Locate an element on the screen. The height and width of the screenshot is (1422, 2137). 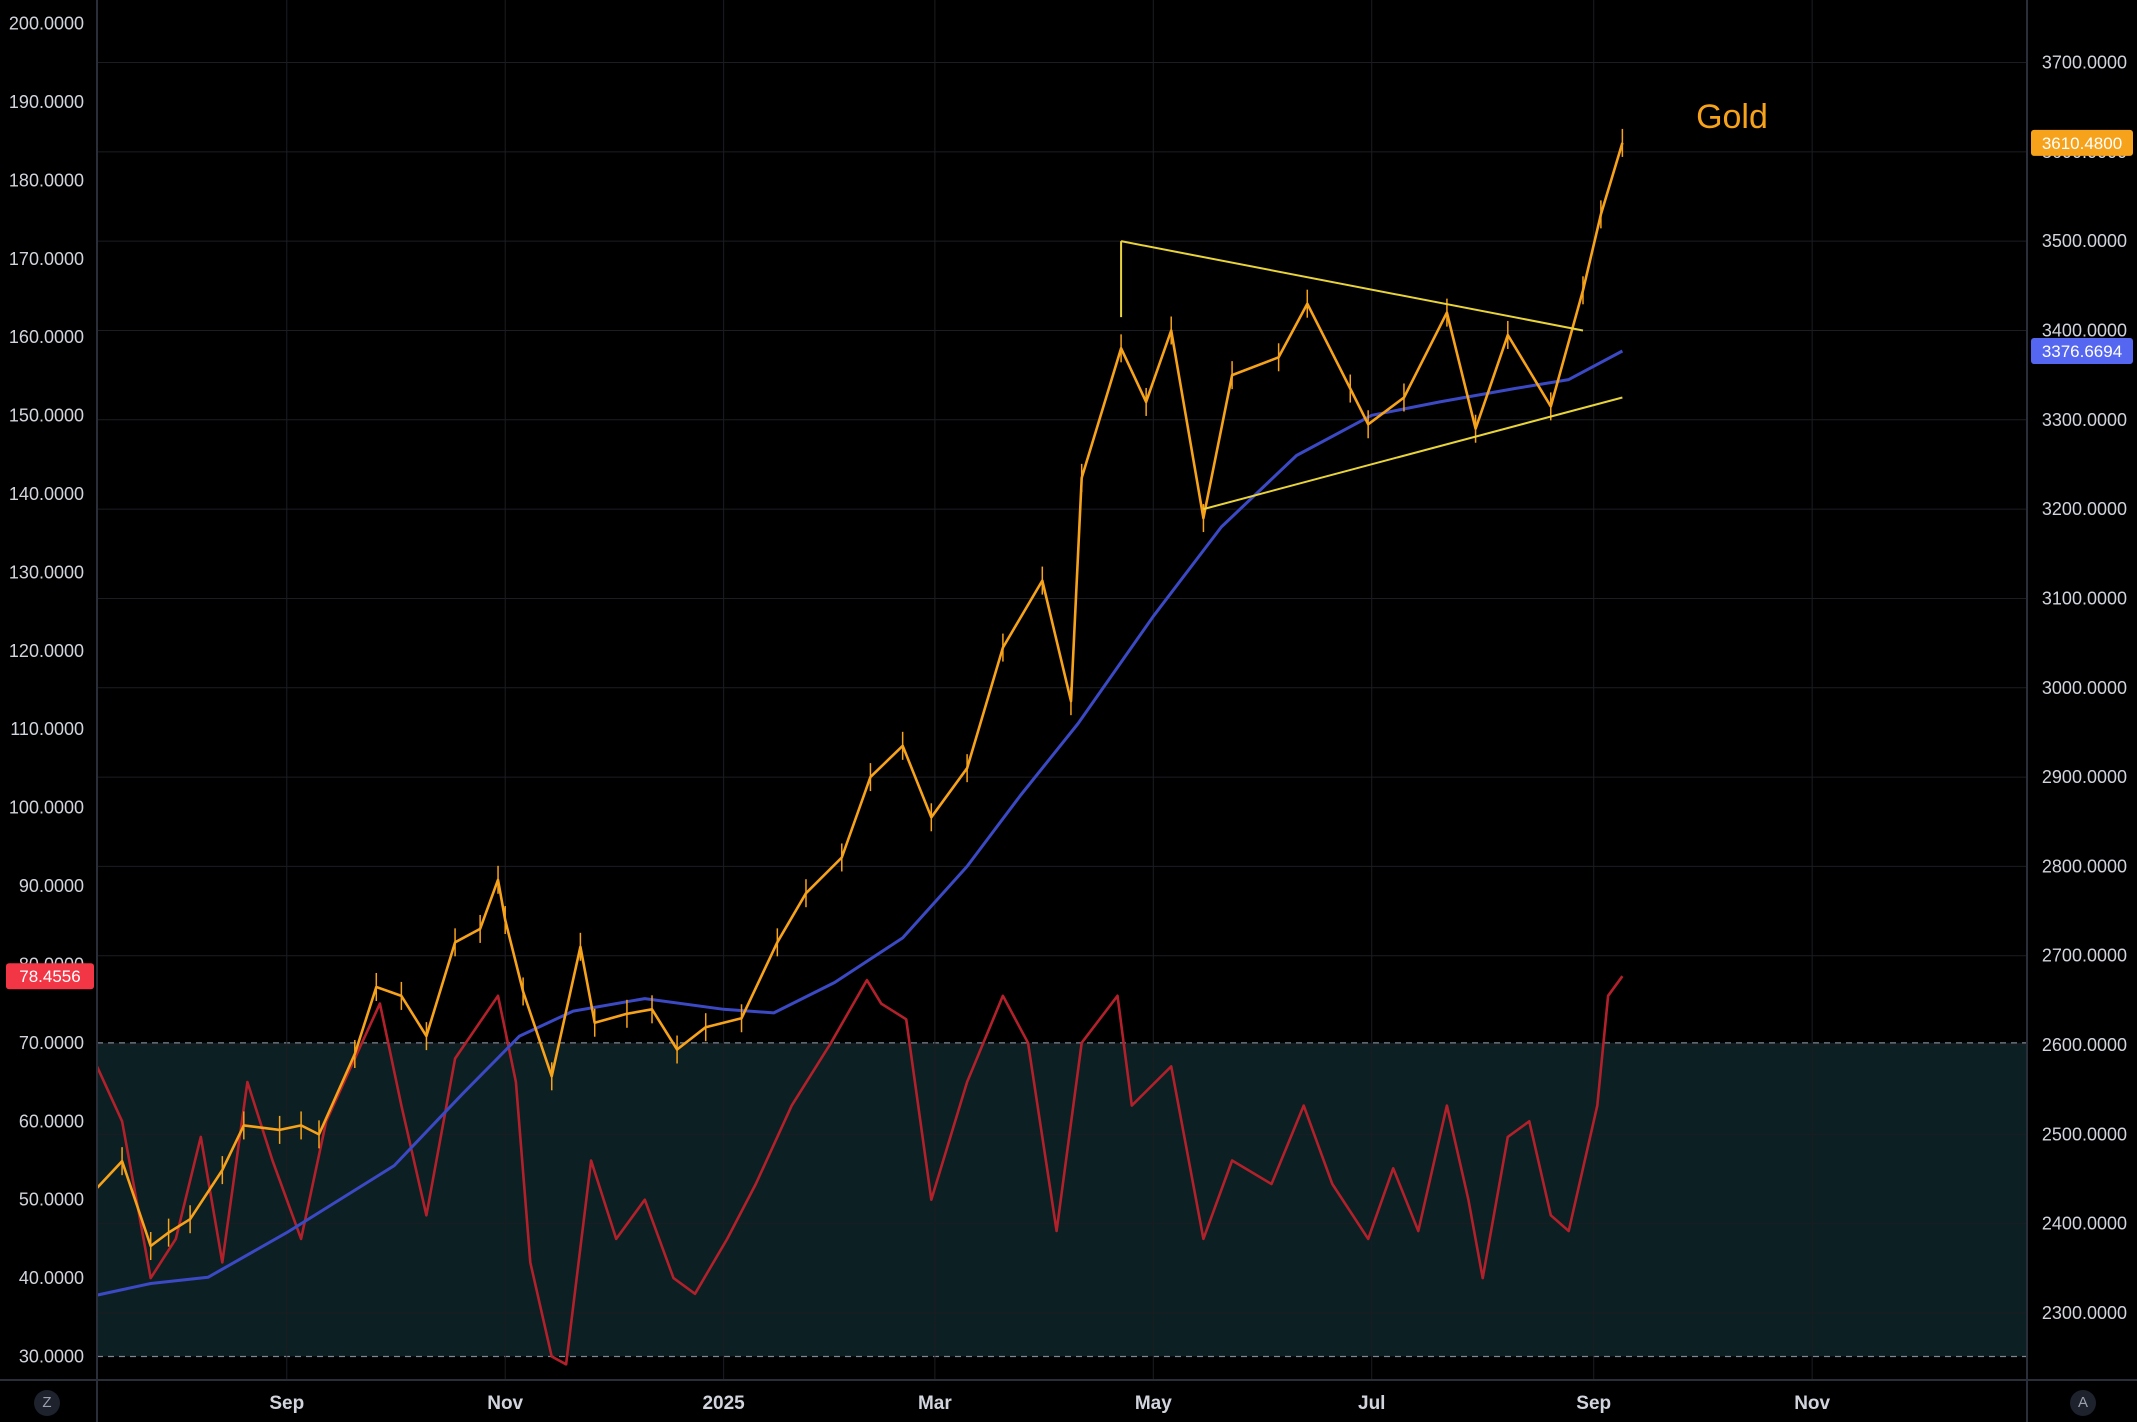
left-axis-tick: 100.0000 is located at coordinates (46, 808).